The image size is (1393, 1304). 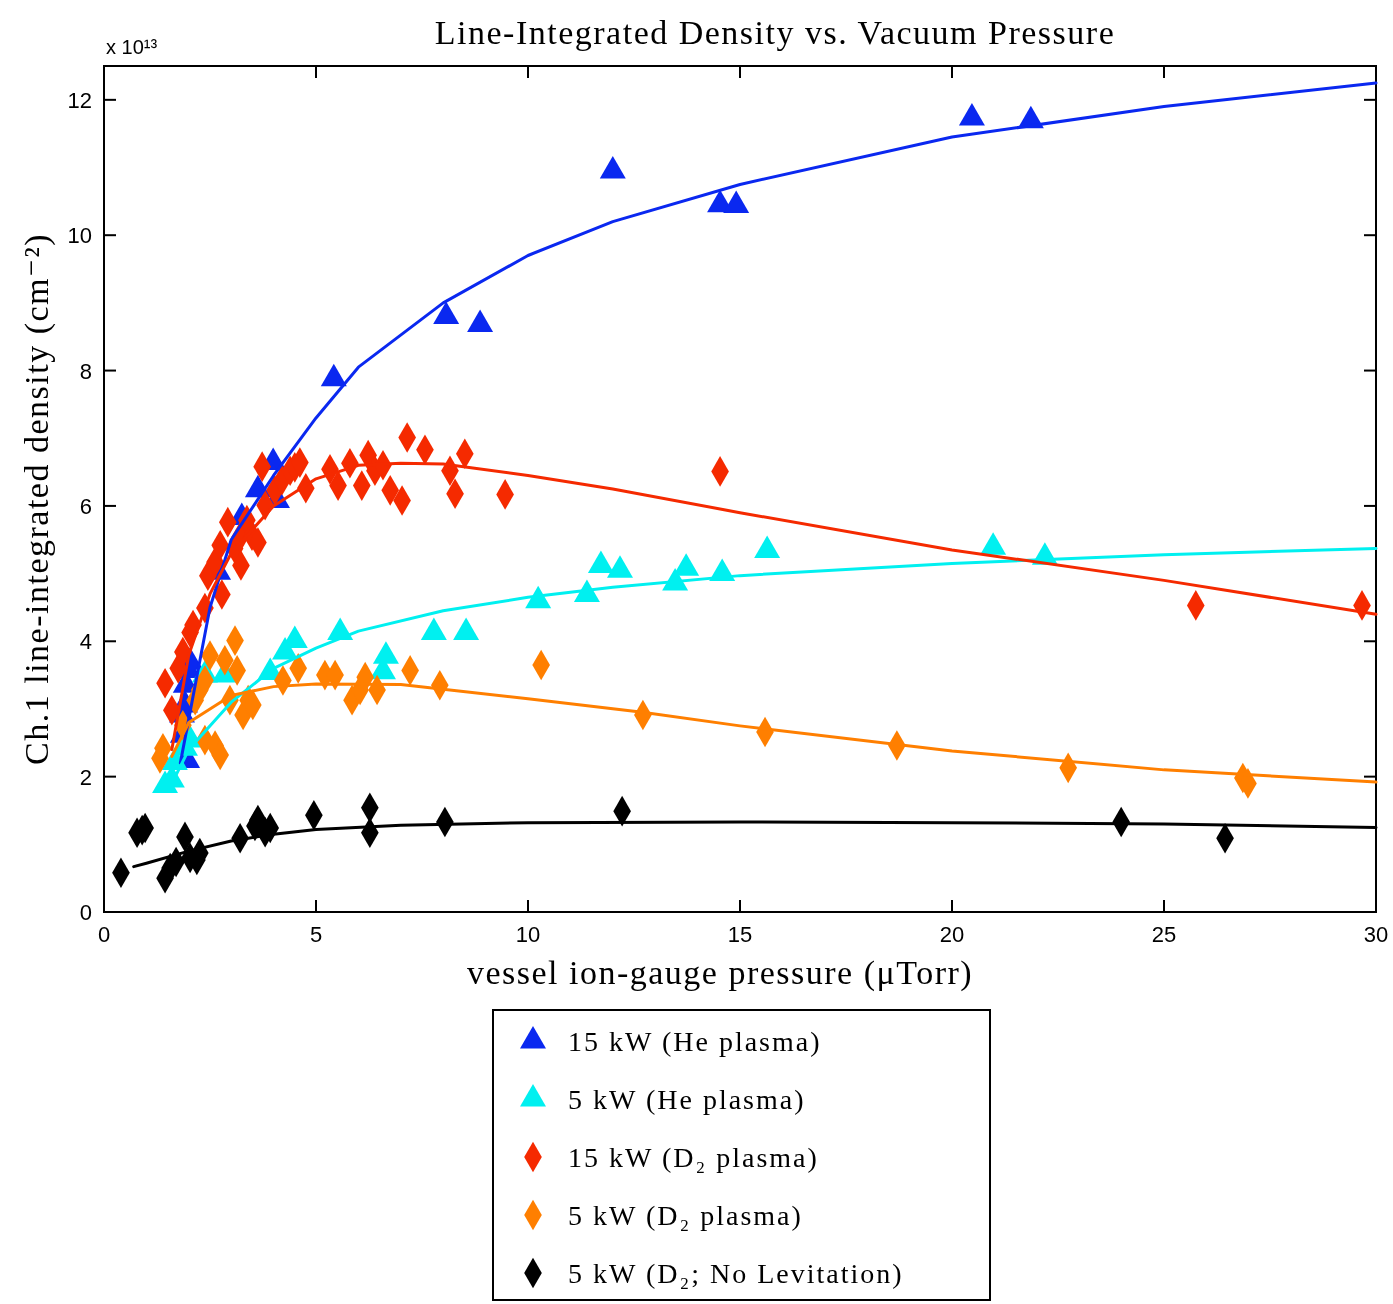 I want to click on y-tick-label: 4, so click(x=85, y=642).